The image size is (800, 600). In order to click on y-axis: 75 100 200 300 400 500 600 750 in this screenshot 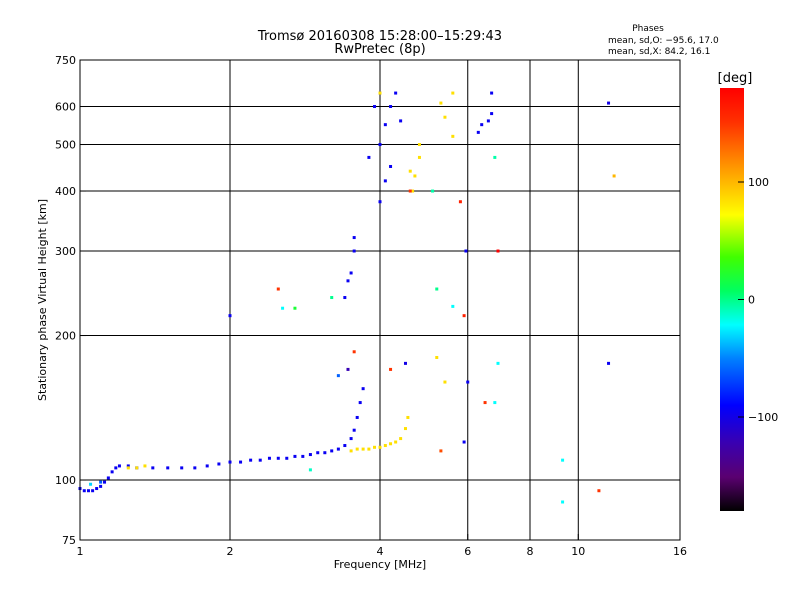, I will do `click(70, 300)`.